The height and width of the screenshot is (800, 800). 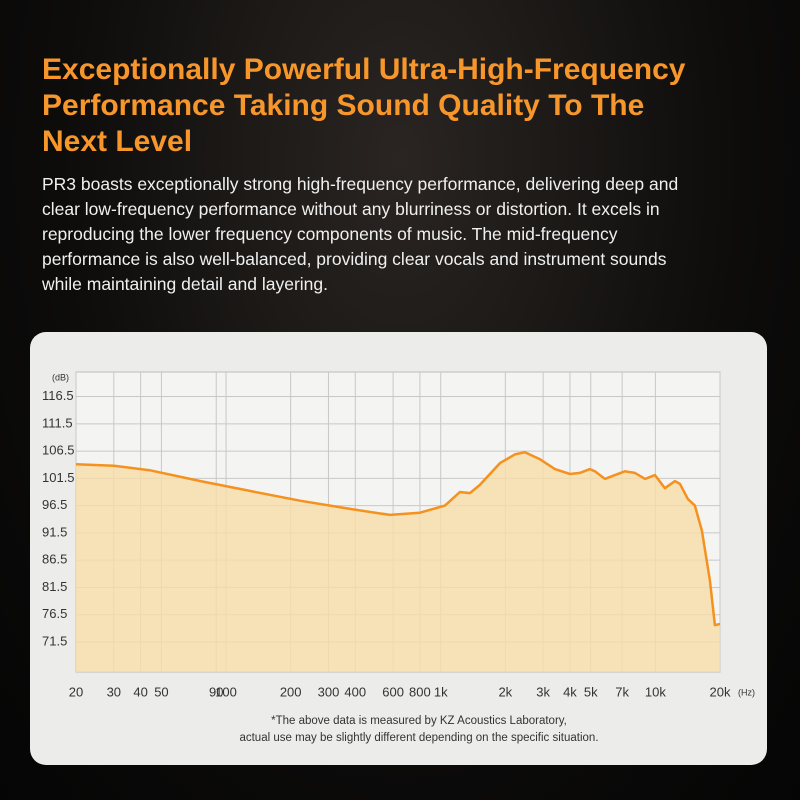 What do you see at coordinates (58, 477) in the screenshot?
I see `y-tick-label: 101.5` at bounding box center [58, 477].